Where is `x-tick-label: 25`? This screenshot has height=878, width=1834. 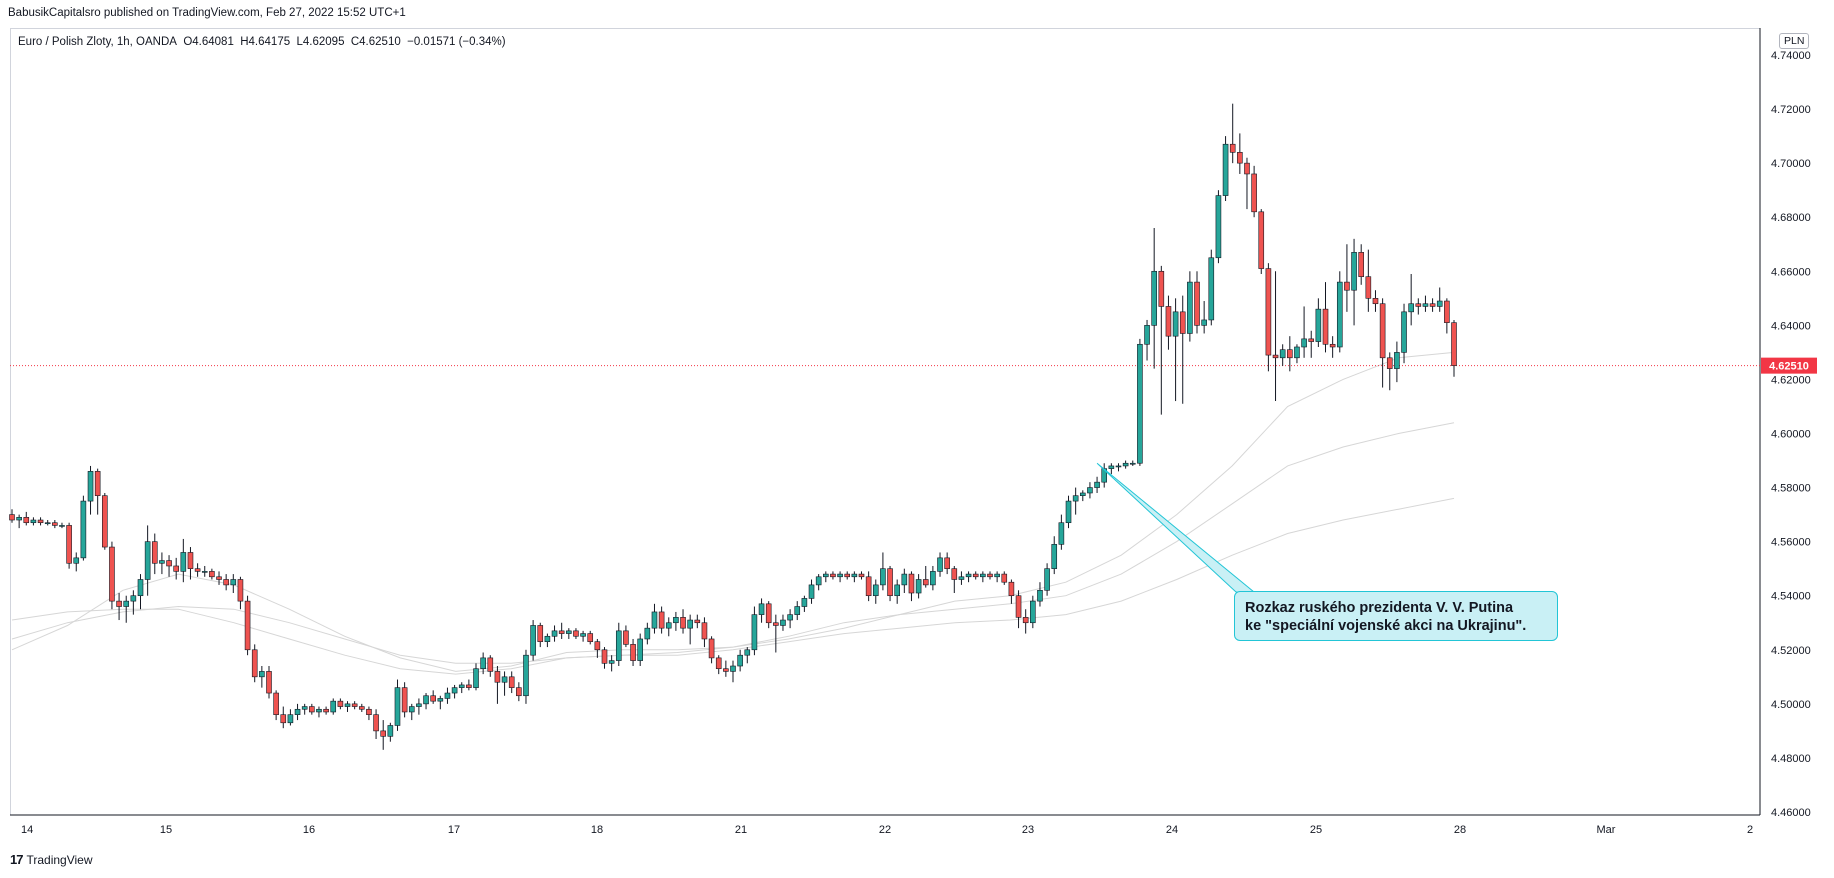 x-tick-label: 25 is located at coordinates (1316, 830).